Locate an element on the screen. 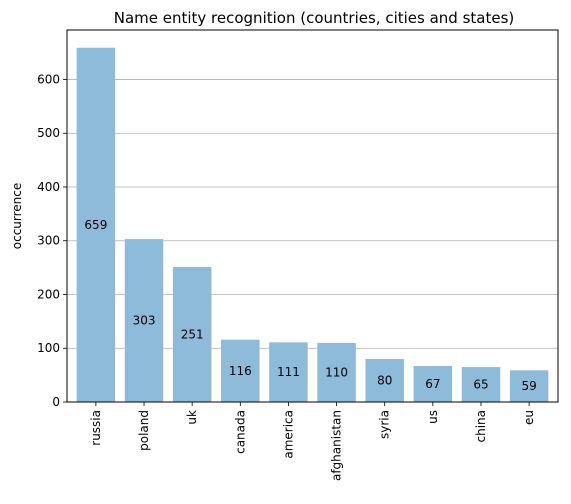 This screenshot has width=571, height=504. data-label: 80 is located at coordinates (384, 380).